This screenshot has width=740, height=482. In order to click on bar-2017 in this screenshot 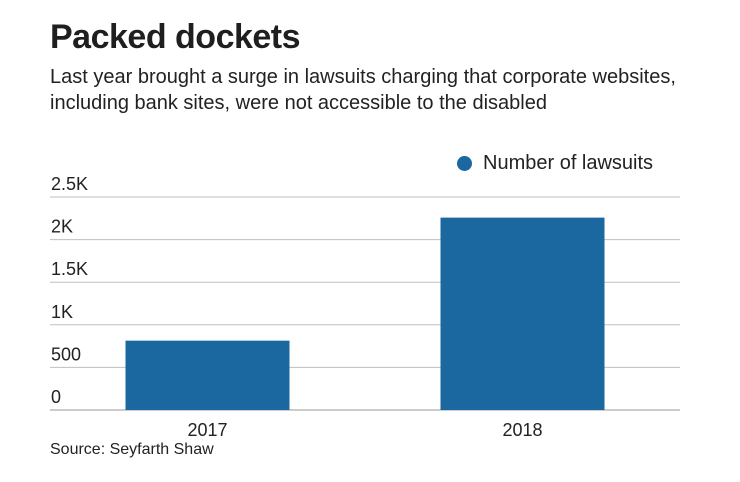, I will do `click(207, 375)`.